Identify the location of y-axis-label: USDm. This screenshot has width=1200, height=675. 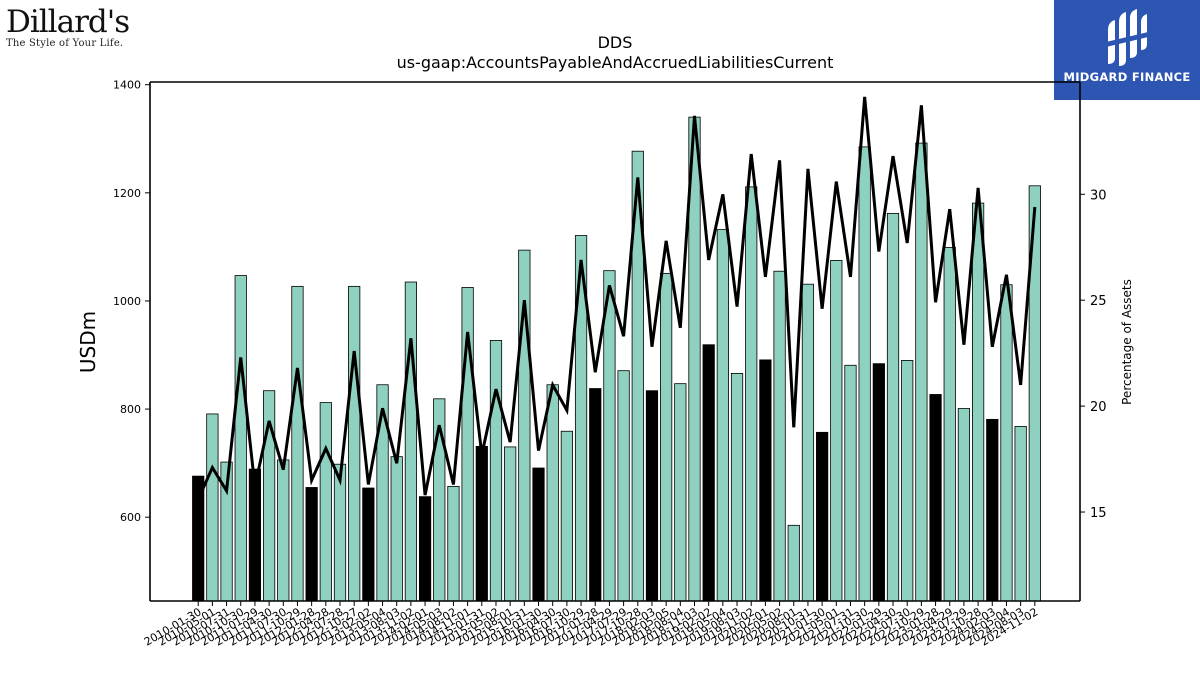
(88, 342).